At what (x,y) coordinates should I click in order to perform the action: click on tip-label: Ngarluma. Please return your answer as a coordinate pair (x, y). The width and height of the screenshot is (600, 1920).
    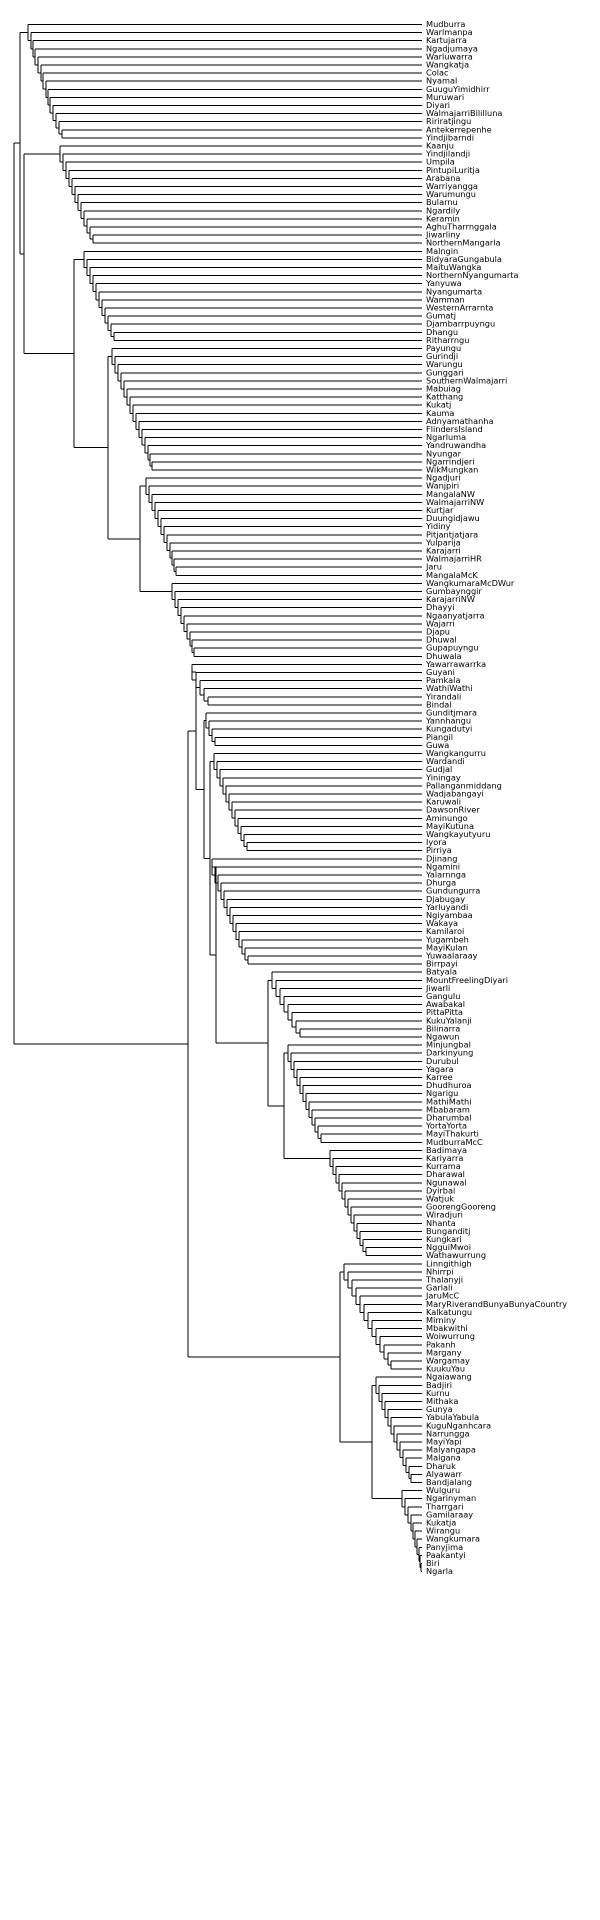
    Looking at the image, I should click on (446, 437).